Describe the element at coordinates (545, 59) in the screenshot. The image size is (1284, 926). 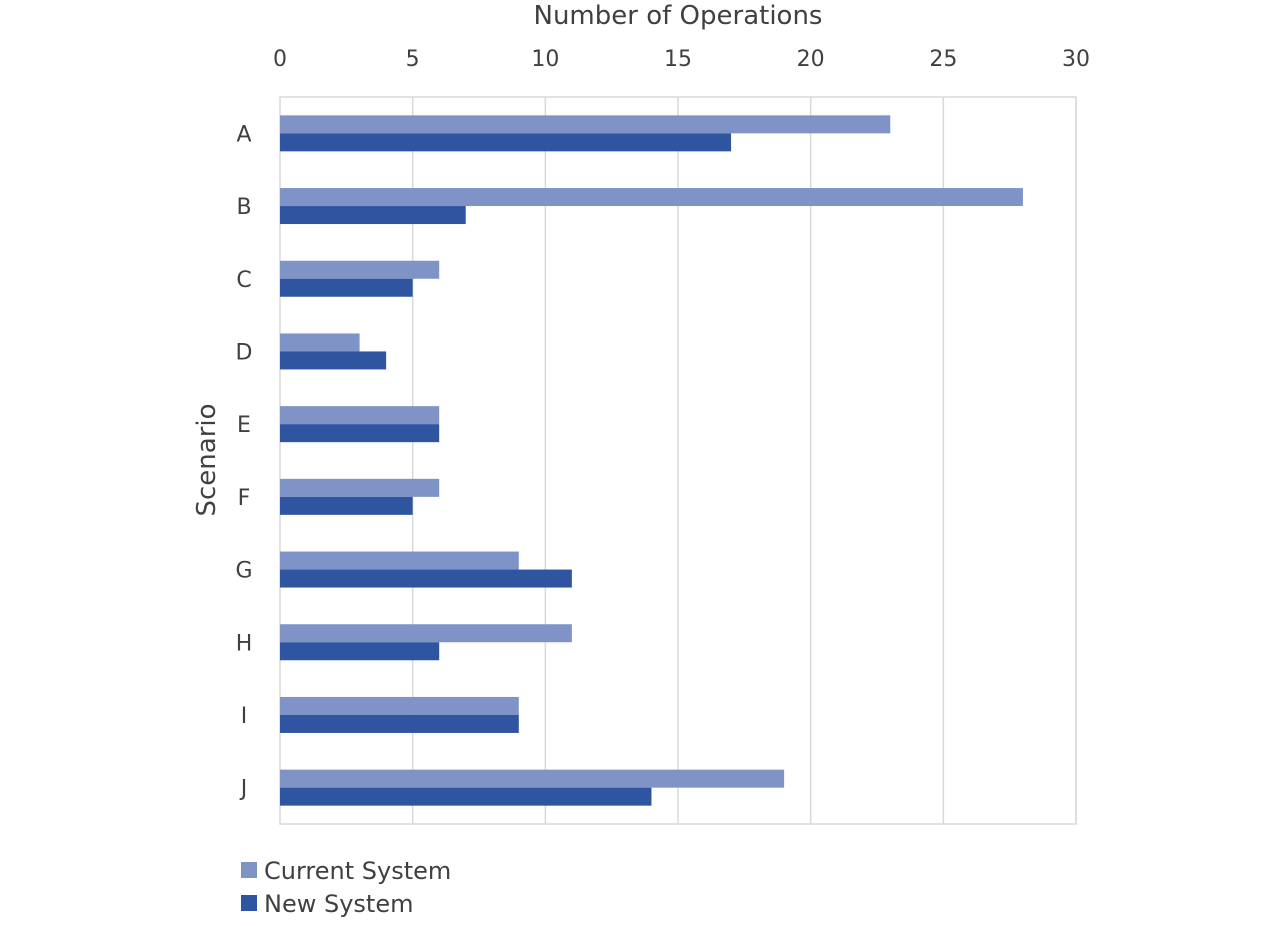
I see `x-tick-label: 10` at that location.